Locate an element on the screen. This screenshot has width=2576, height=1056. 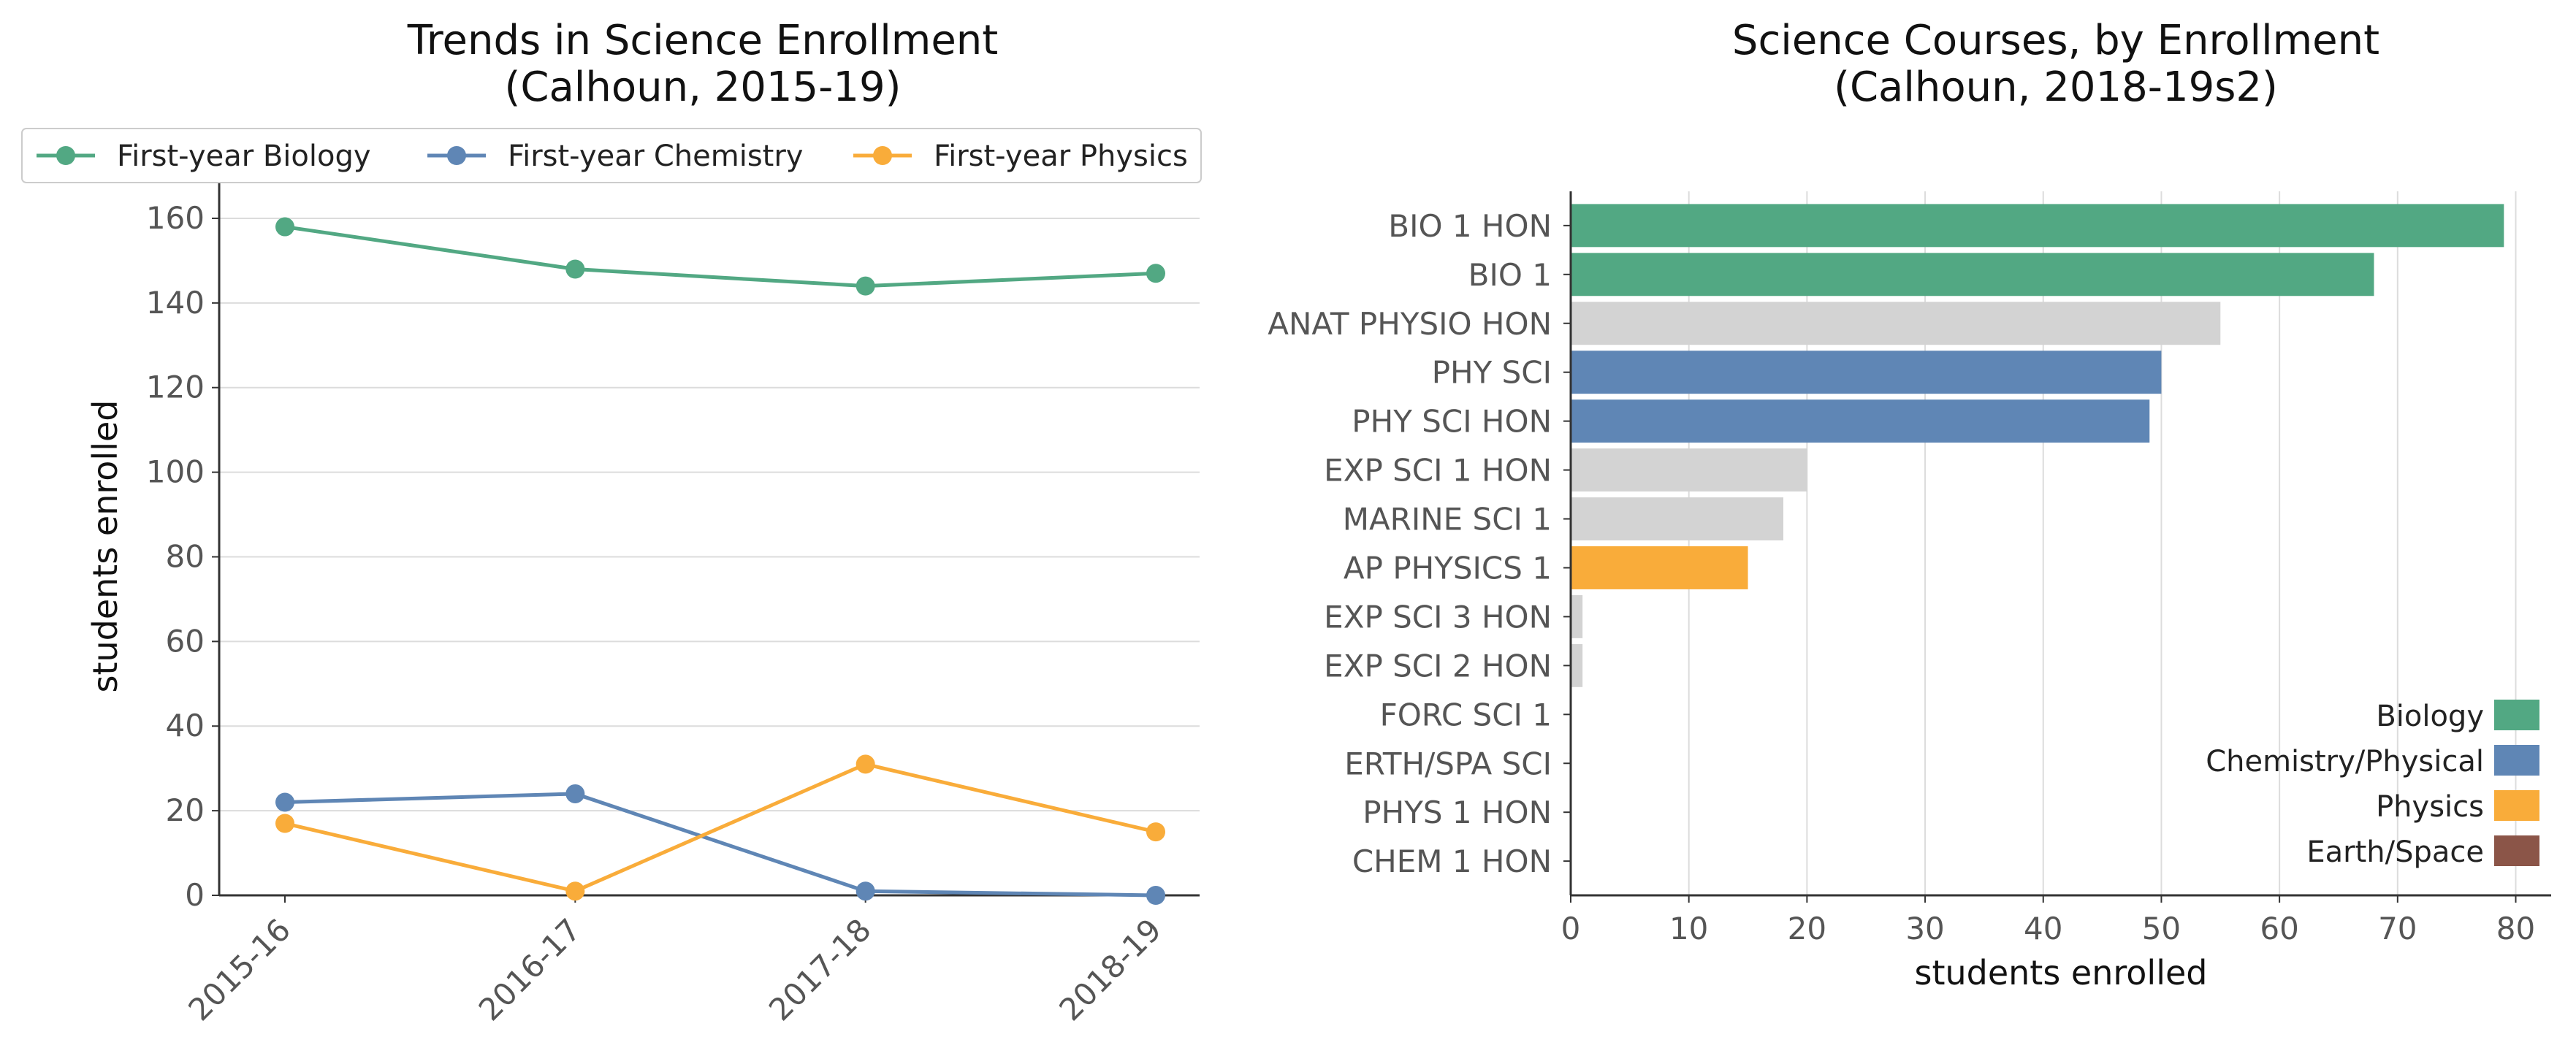
category-label: BIO 1 HON is located at coordinates (1470, 226).